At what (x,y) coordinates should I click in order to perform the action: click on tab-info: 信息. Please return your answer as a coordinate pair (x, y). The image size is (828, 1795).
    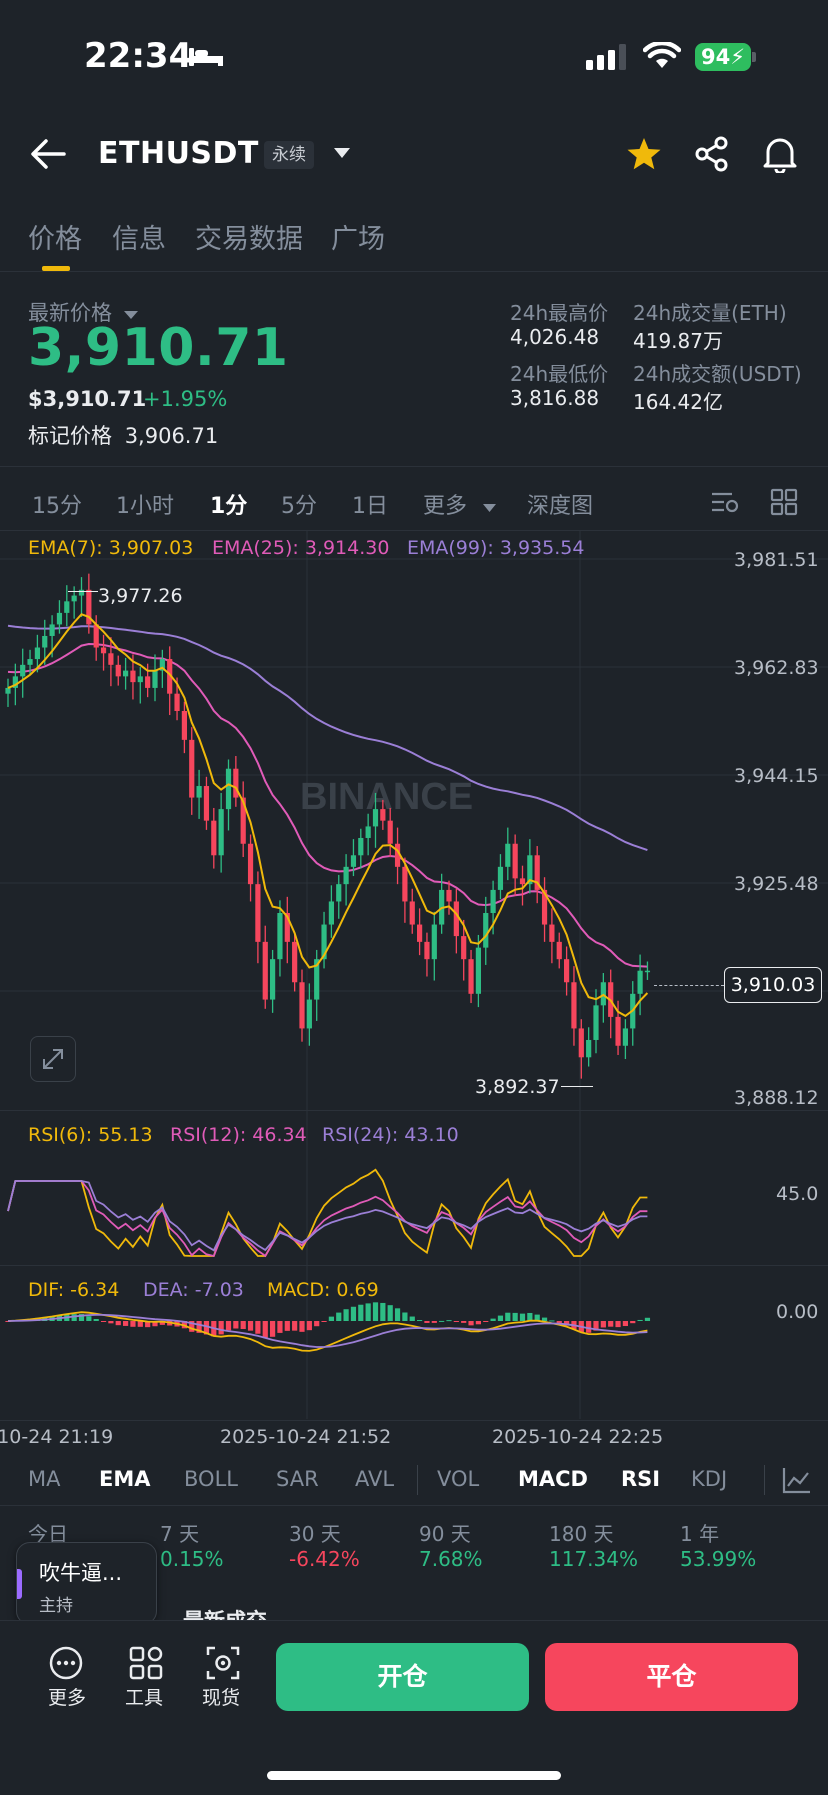
    Looking at the image, I should click on (139, 239).